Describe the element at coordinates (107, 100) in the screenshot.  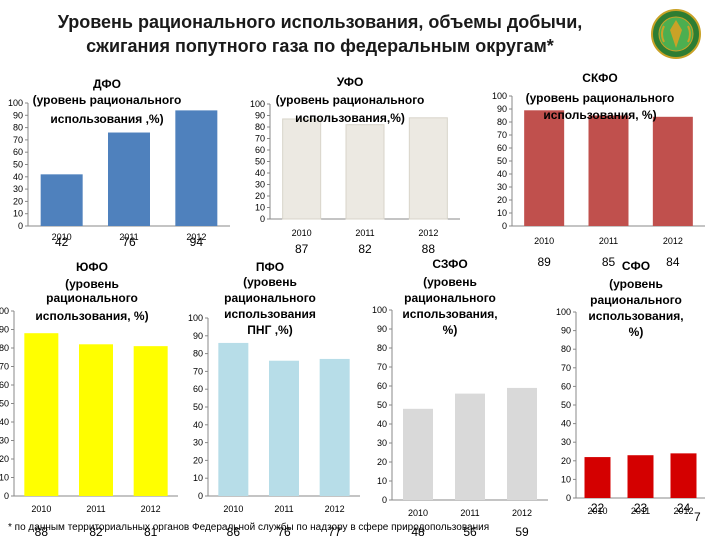
I see `chart-title-line: (уровень рационального` at that location.